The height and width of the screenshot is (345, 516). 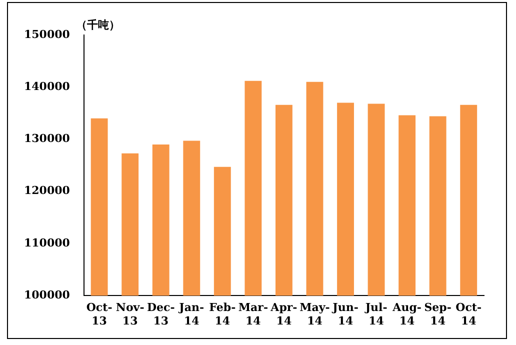 What do you see at coordinates (284, 314) in the screenshot?
I see `x-tick-label: Apr-14` at bounding box center [284, 314].